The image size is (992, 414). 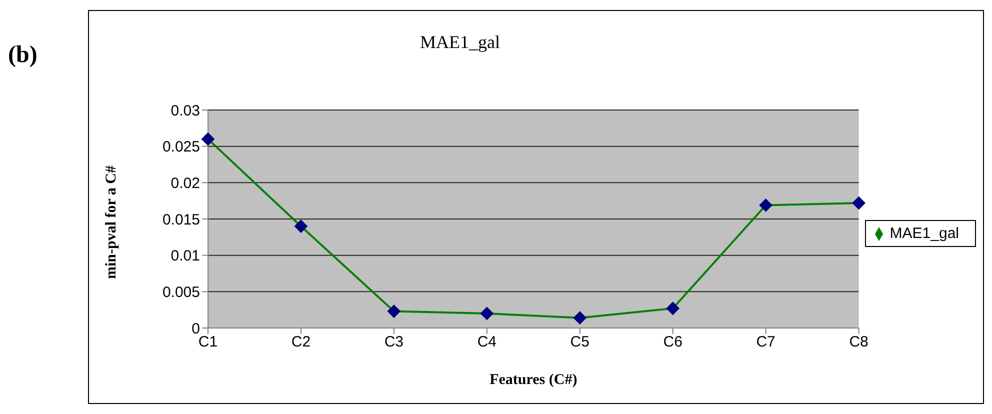 What do you see at coordinates (196, 329) in the screenshot?
I see `y-tick-label: 0` at bounding box center [196, 329].